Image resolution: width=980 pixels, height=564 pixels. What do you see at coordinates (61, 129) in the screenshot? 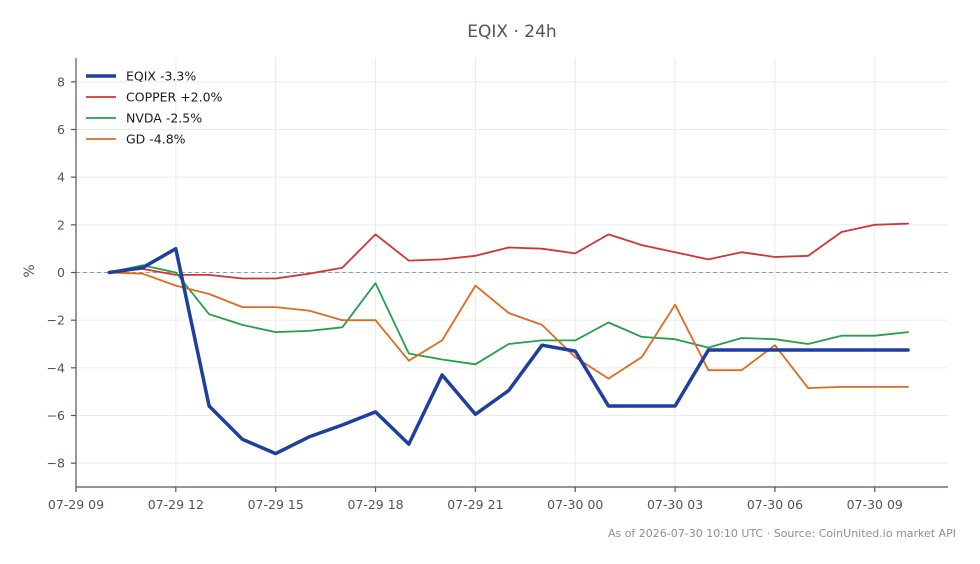
I see `y-tick-label: 6` at bounding box center [61, 129].